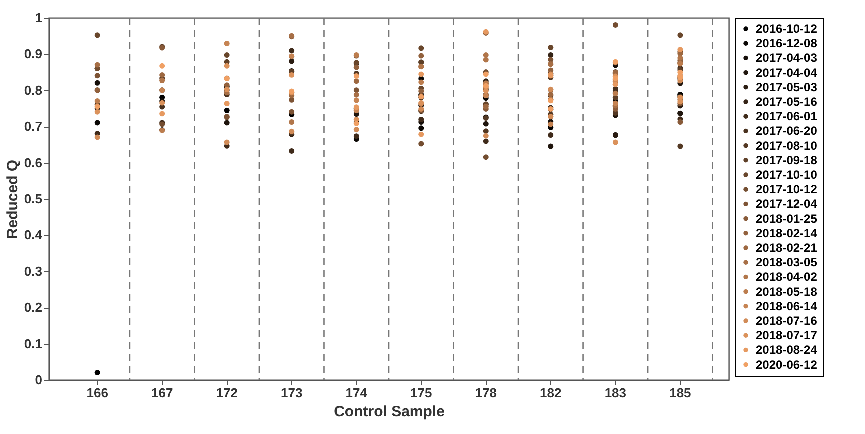 The image size is (865, 434). What do you see at coordinates (787, 365) in the screenshot?
I see `legend-label: 2020-06-12` at bounding box center [787, 365].